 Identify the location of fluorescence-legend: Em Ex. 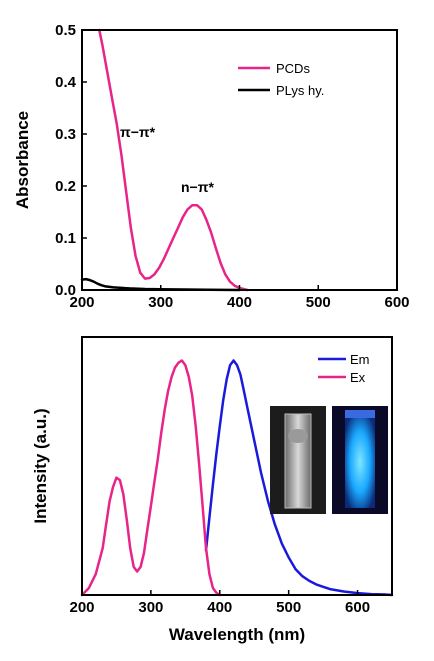
(344, 368).